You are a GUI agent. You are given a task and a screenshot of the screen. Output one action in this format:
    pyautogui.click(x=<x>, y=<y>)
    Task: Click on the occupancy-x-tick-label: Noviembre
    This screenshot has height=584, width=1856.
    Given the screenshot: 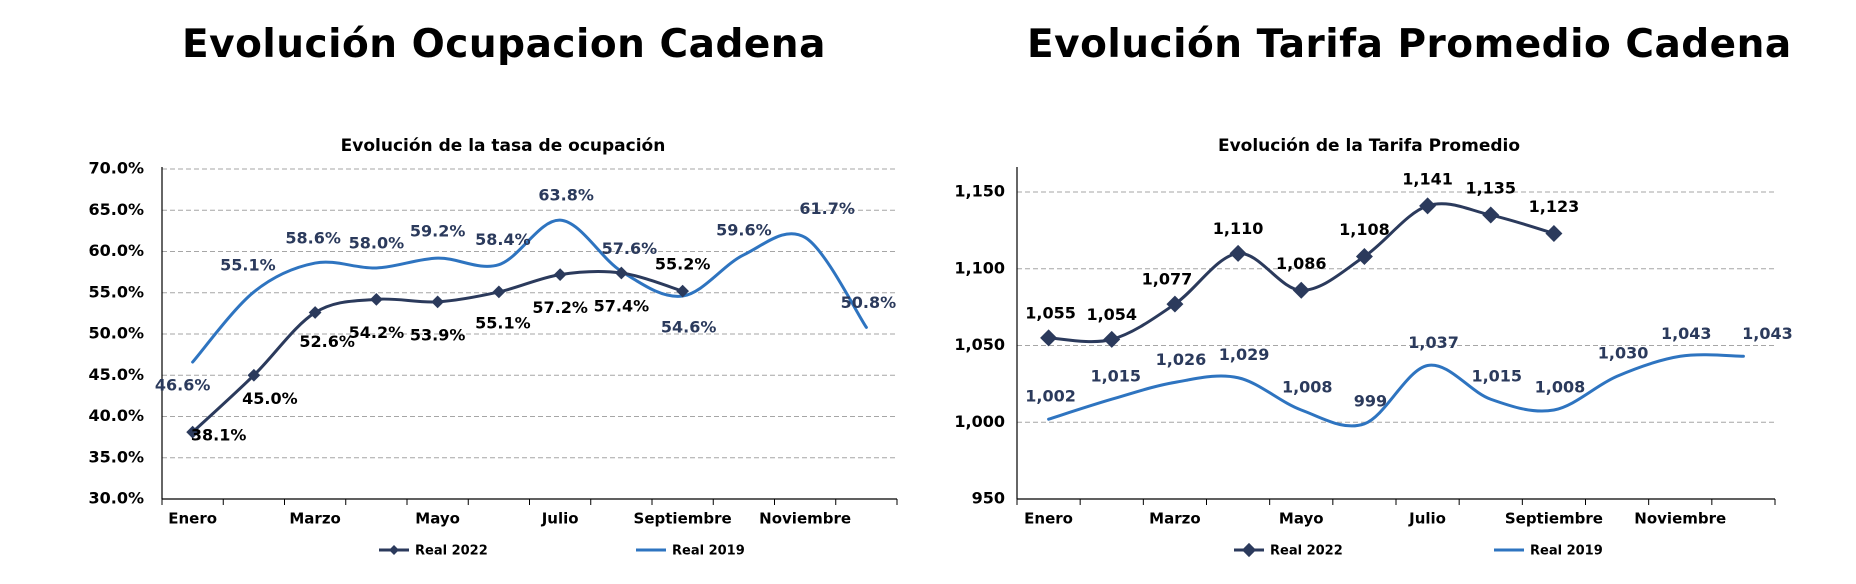 What is the action you would take?
    pyautogui.click(x=805, y=519)
    